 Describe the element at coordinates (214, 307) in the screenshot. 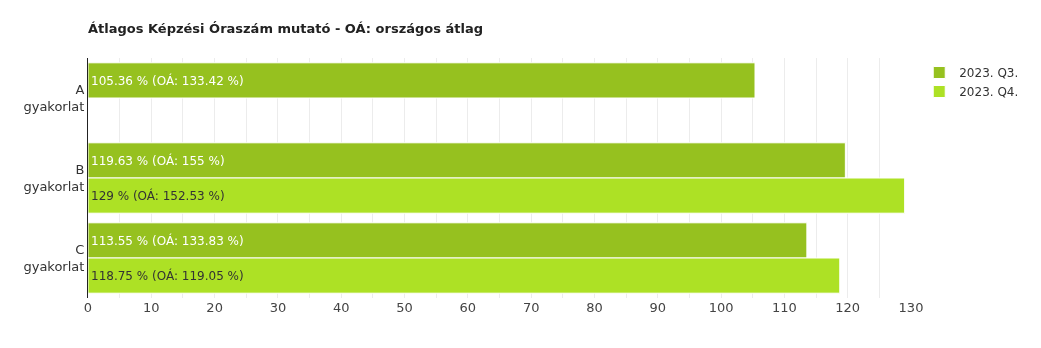

I see `x-tick-label: 20` at that location.